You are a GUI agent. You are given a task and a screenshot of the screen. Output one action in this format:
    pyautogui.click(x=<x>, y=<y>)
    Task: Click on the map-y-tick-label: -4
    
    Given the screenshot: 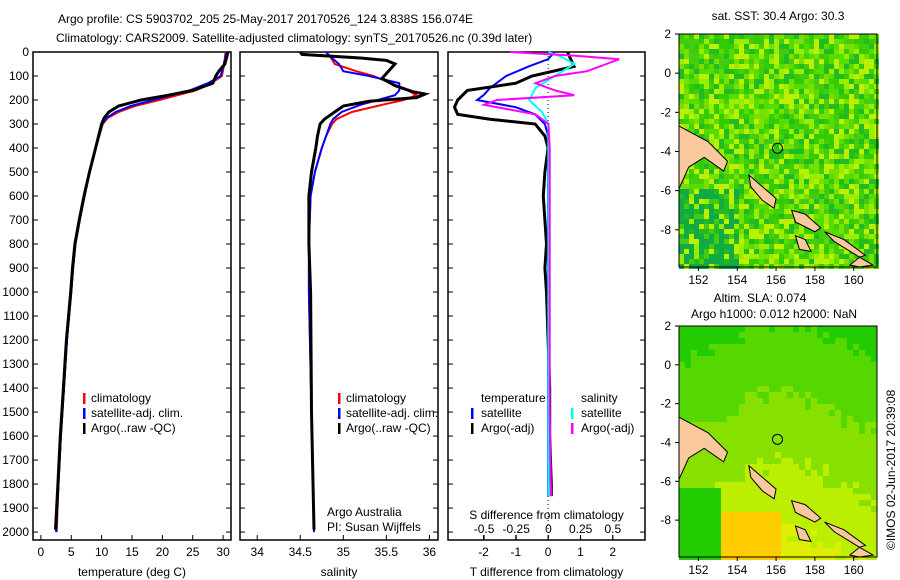 What is the action you would take?
    pyautogui.click(x=665, y=442)
    